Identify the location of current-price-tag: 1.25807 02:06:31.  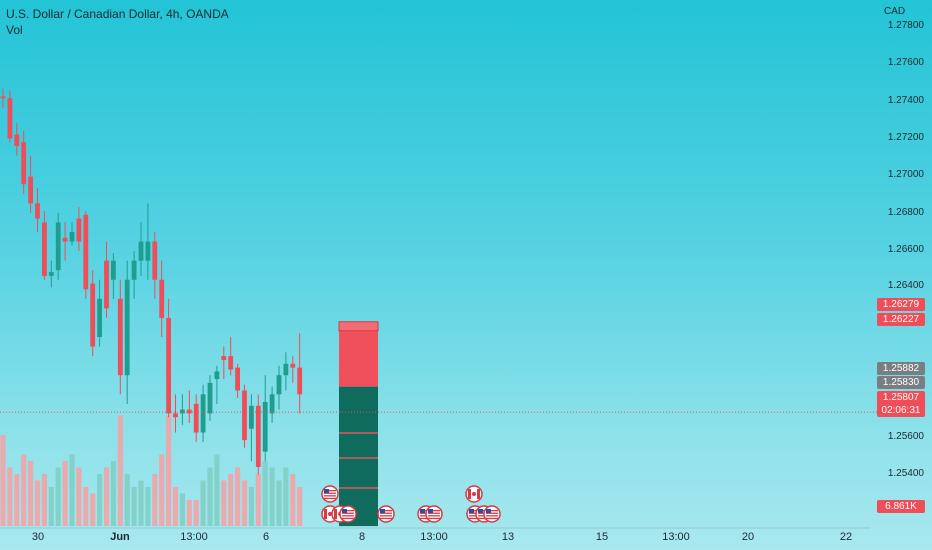
(901, 404).